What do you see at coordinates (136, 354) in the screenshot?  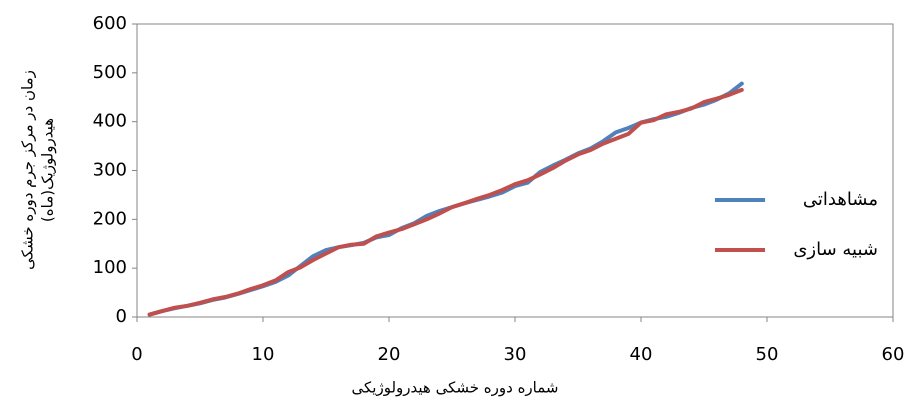 I see `x-tick-label: 0` at bounding box center [136, 354].